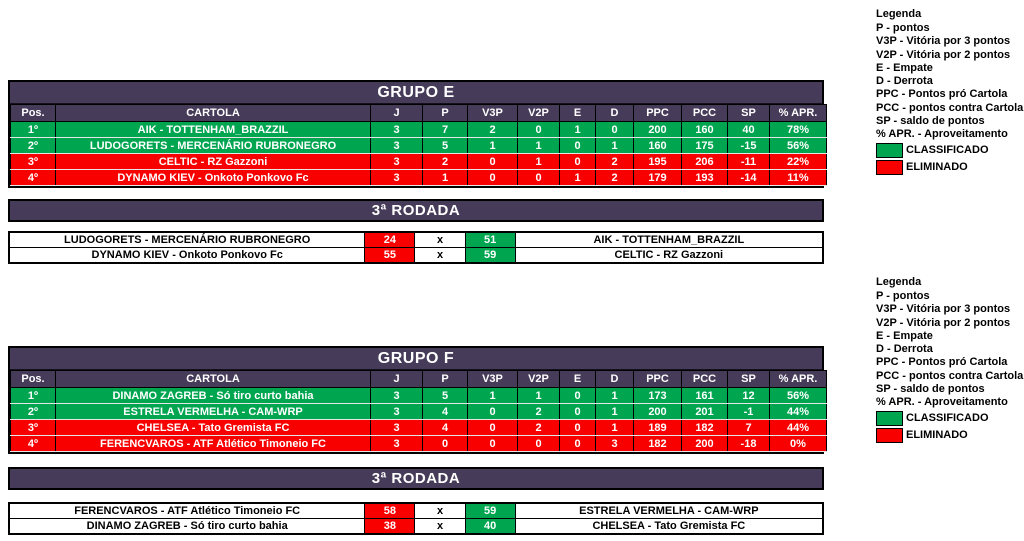  What do you see at coordinates (213, 395) in the screenshot?
I see `cartola-cell: DINAMO ZAGREB - Só tiro curto bahia` at bounding box center [213, 395].